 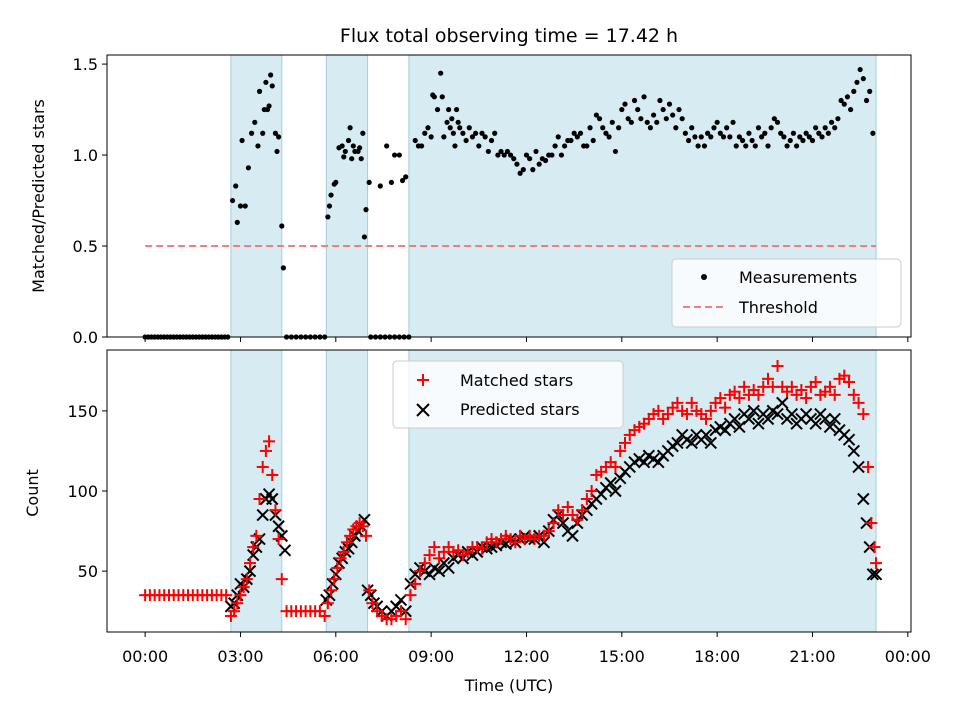 What do you see at coordinates (508, 685) in the screenshot?
I see `x-axis-label: Time (UTC)` at bounding box center [508, 685].